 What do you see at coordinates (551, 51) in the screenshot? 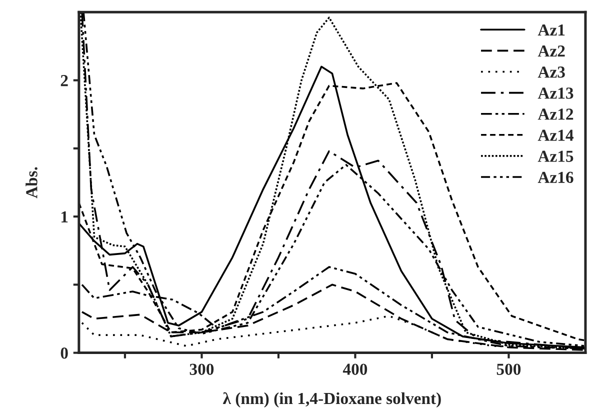
I see `legend-label: Az2` at bounding box center [551, 51].